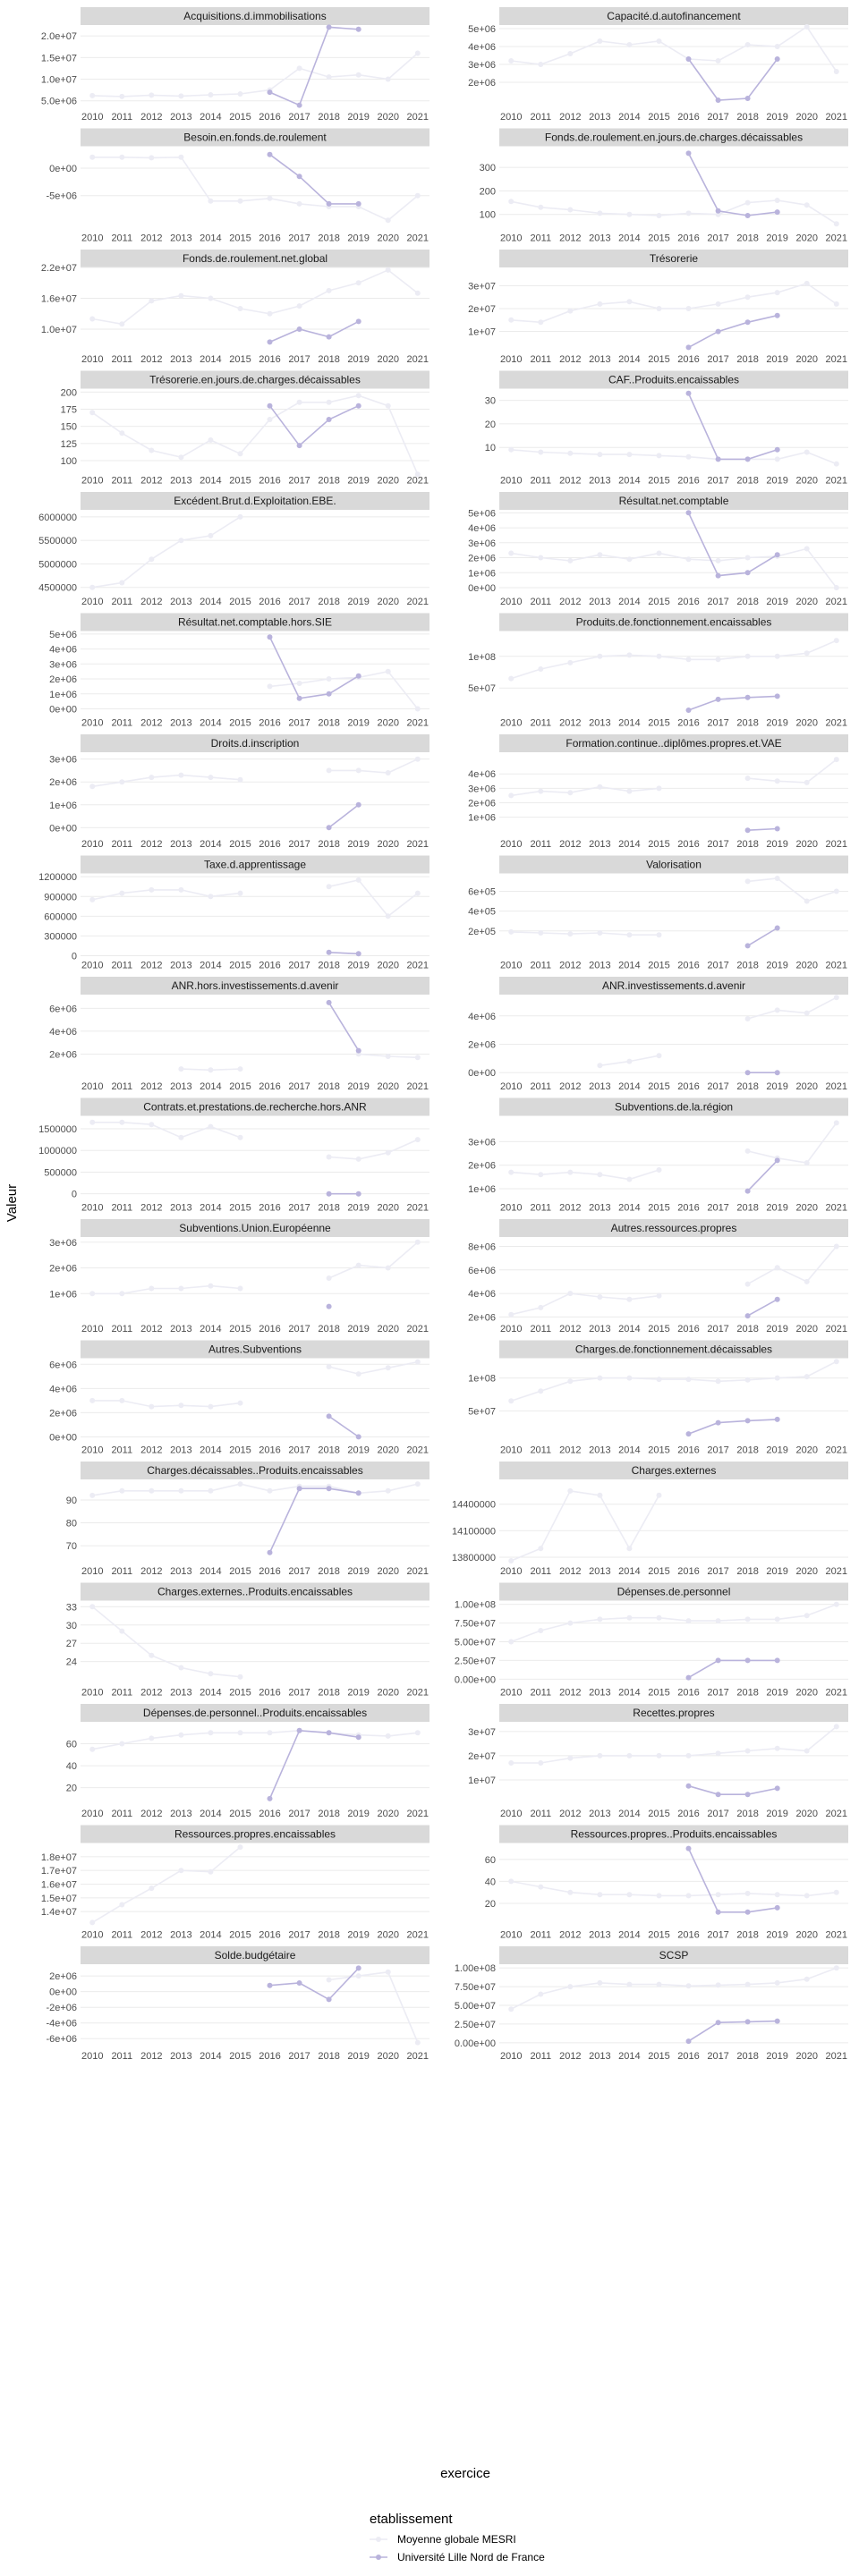  What do you see at coordinates (57, 1129) in the screenshot?
I see `y-tick-label: 1500000` at bounding box center [57, 1129].